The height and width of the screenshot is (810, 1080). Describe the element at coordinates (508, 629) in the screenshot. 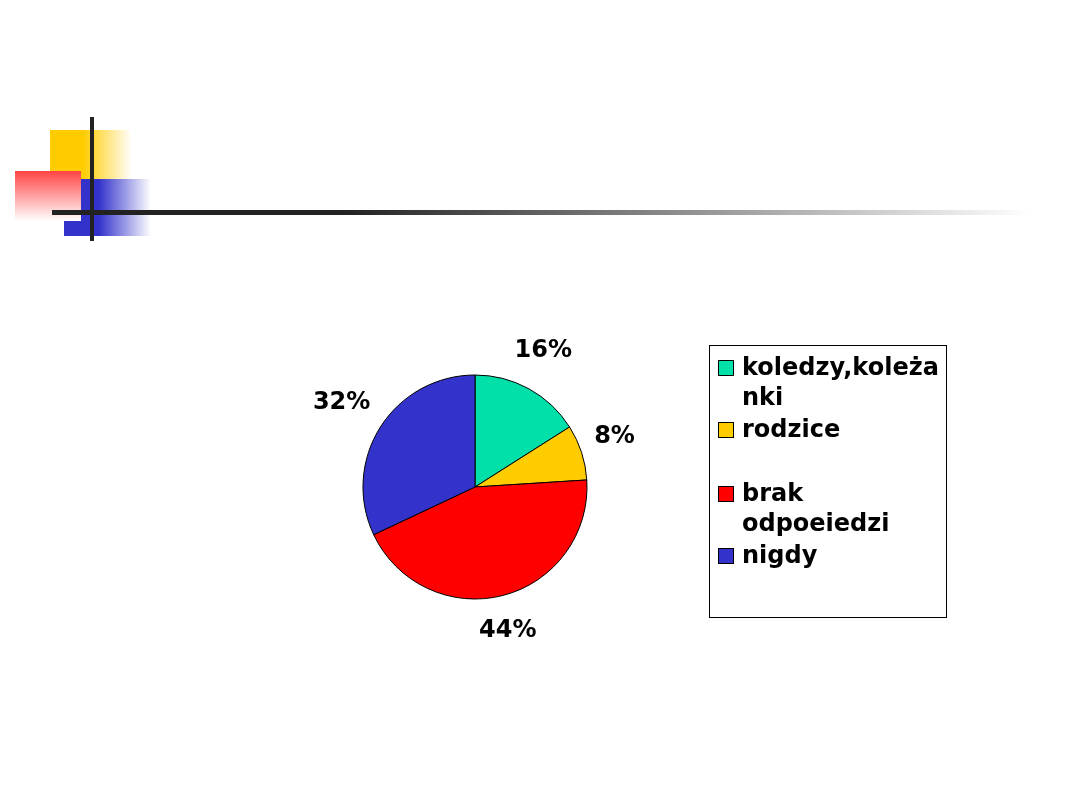

I see `data-label: 44%` at that location.